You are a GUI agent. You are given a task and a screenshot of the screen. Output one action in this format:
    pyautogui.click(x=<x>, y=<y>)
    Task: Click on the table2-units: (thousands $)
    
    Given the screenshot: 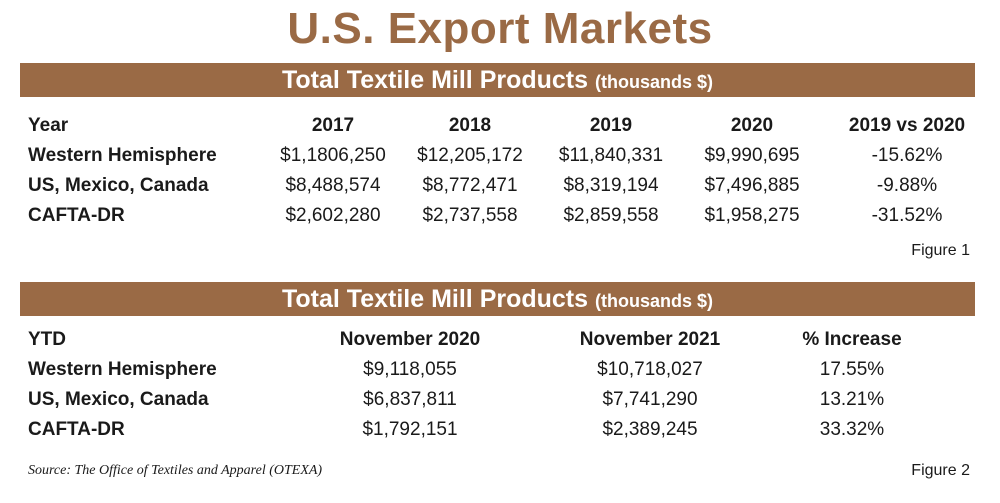 What is the action you would take?
    pyautogui.click(x=654, y=301)
    